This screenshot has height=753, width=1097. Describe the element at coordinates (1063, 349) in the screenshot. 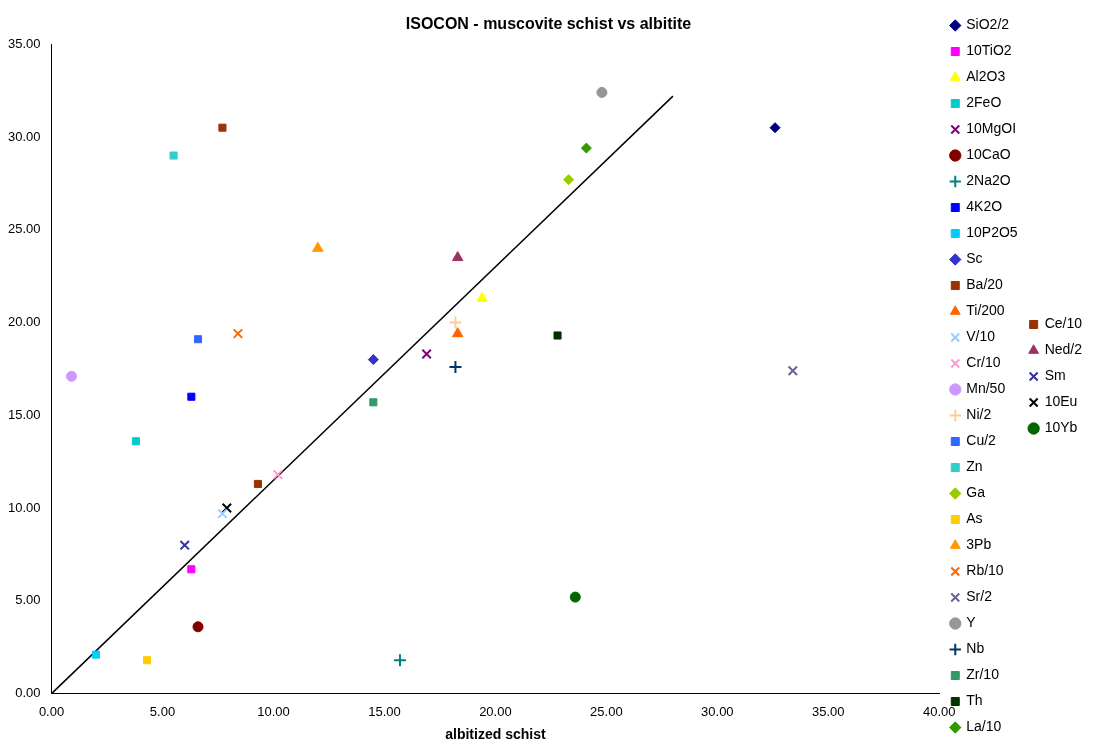

I see `legend-label: Ned/2` at that location.